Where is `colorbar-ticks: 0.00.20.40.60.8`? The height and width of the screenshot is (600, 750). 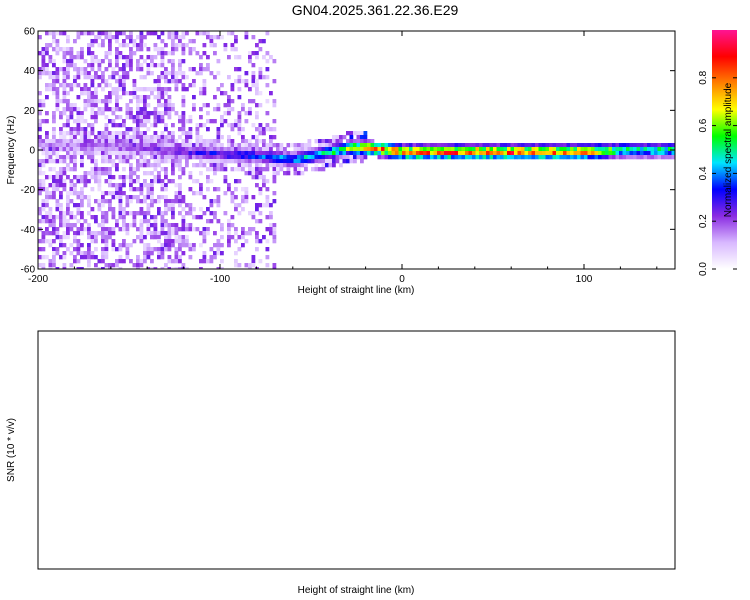 colorbar-ticks: 0.00.20.40.60.8 is located at coordinates (717, 173).